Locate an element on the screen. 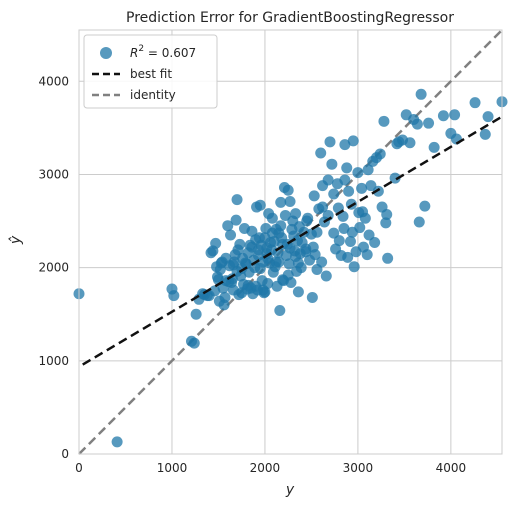 Image resolution: width=511 pixels, height=509 pixels. x-tick-labels: 0 1000 2000 3000 4000 is located at coordinates (270, 468).